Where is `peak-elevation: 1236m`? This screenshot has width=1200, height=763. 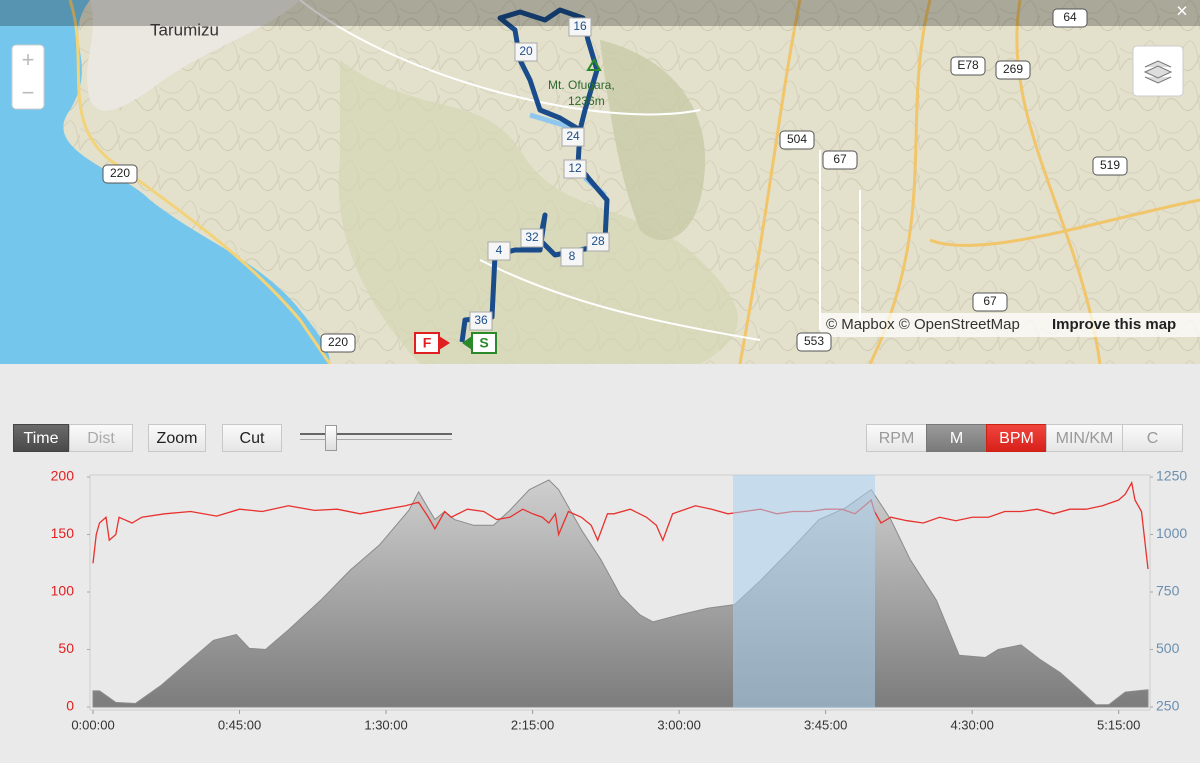 peak-elevation: 1236m is located at coordinates (586, 101).